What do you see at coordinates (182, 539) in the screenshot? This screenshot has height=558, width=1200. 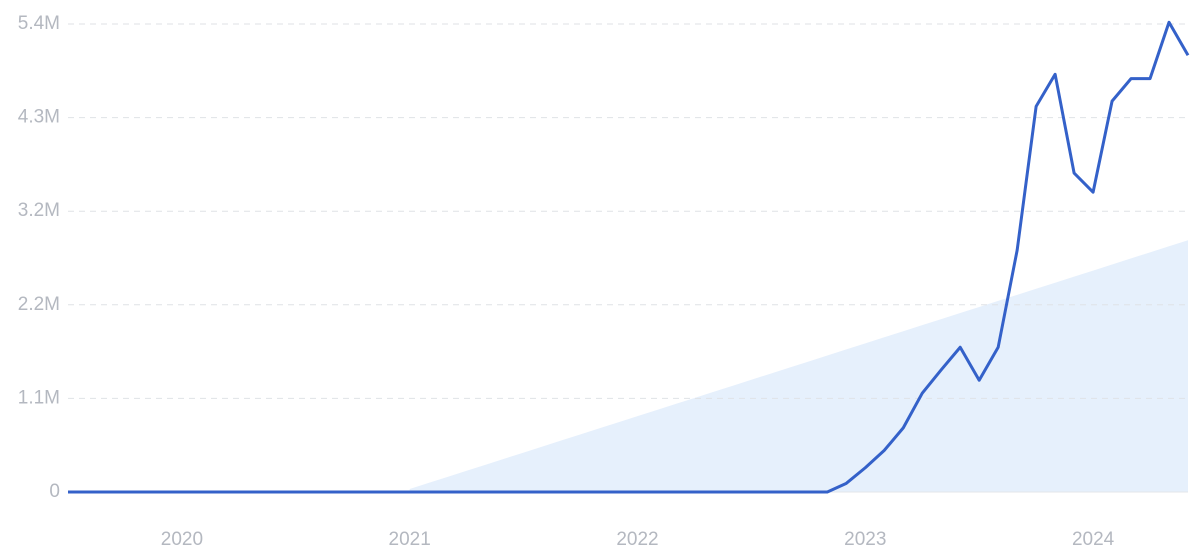 I see `x-tick-label: 2020` at bounding box center [182, 539].